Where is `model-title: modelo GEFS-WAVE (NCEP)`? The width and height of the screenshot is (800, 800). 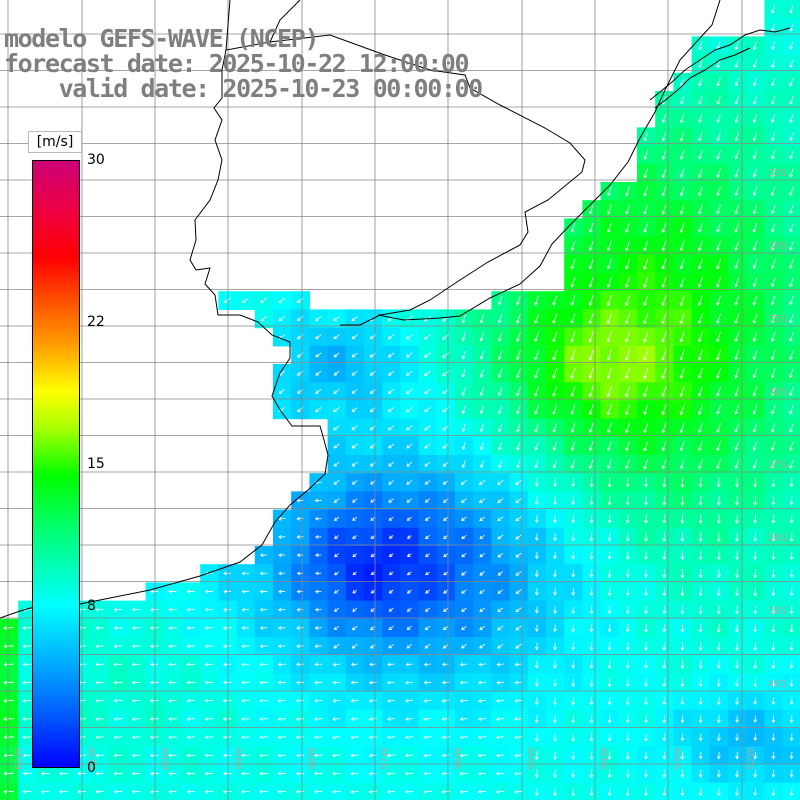
model-title: modelo GEFS-WAVE (NCEP) is located at coordinates (161, 38).